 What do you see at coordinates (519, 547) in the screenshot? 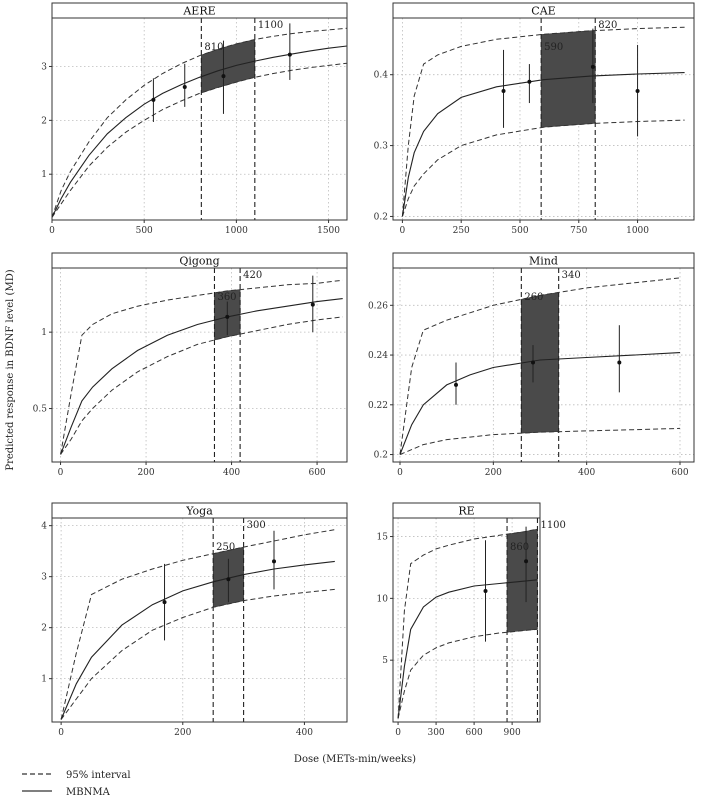
I see `cut-label-low: 860` at bounding box center [519, 547].